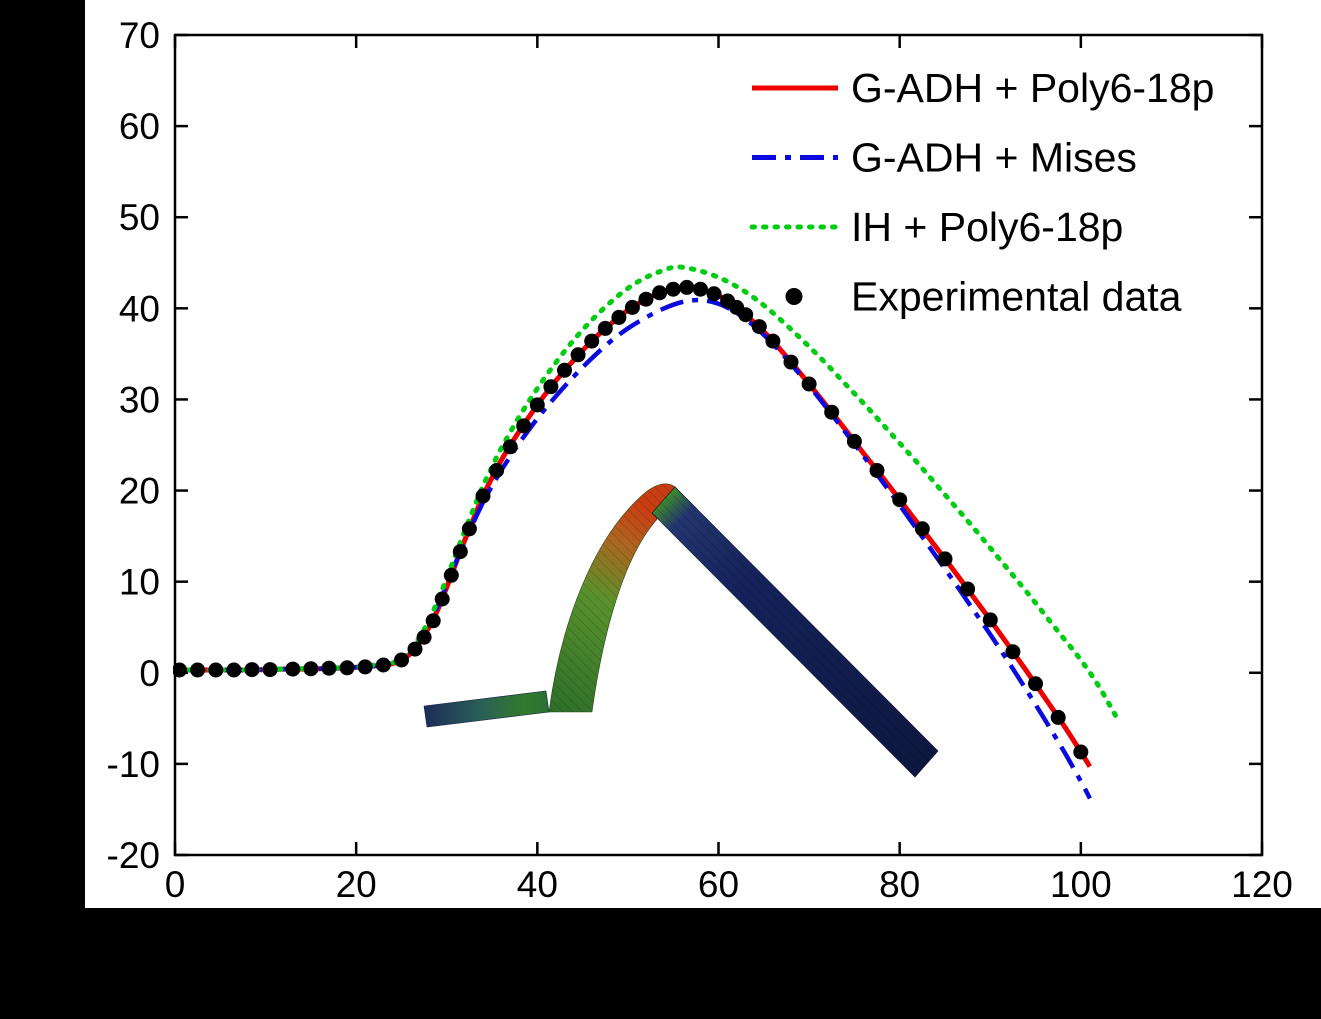 This screenshot has height=1019, width=1321. Describe the element at coordinates (1262, 884) in the screenshot. I see `x-tick-label: 120` at that location.